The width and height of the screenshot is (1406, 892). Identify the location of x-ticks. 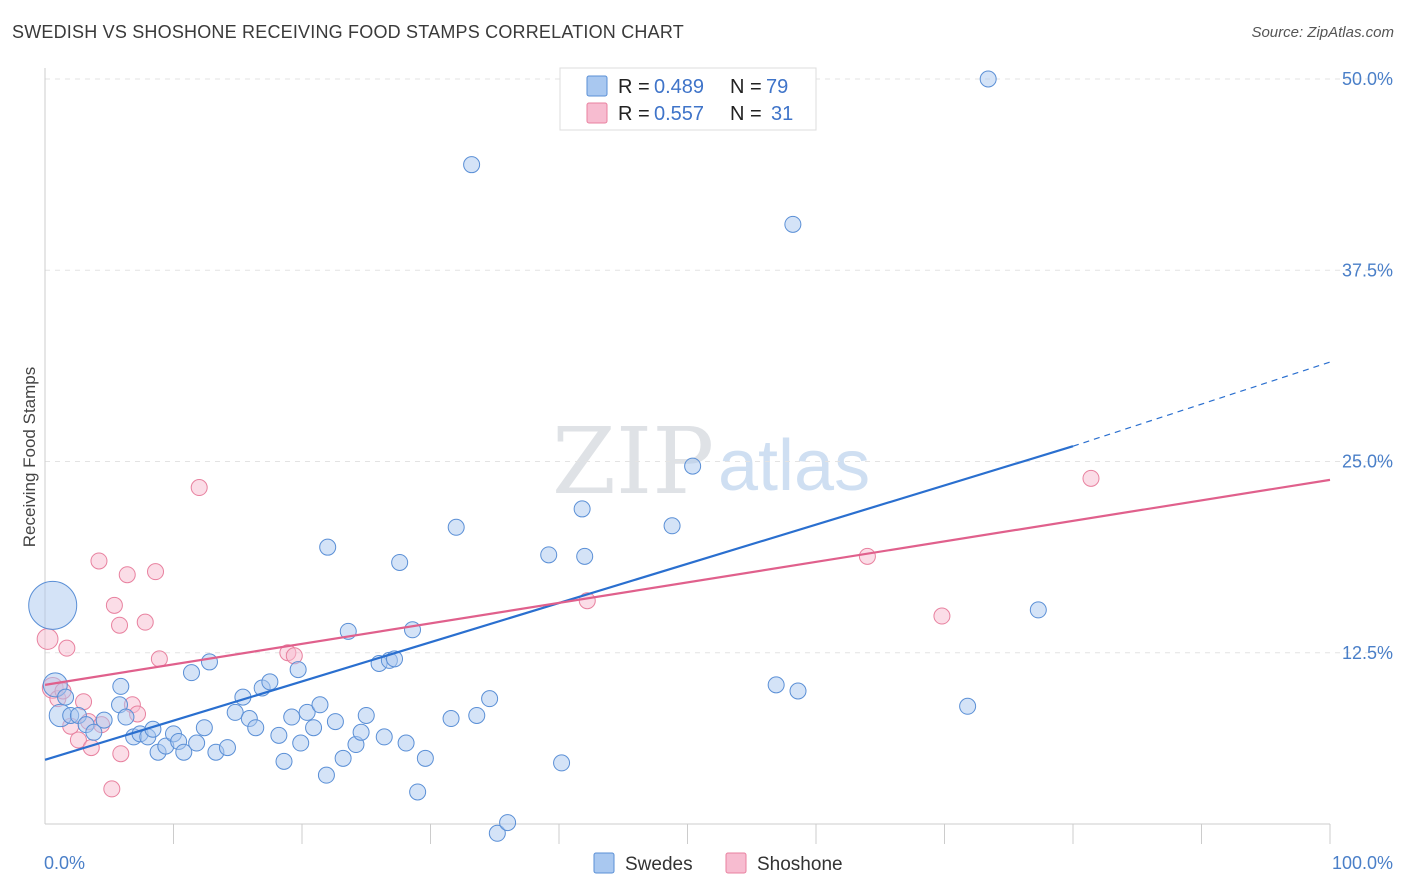
(752, 834).